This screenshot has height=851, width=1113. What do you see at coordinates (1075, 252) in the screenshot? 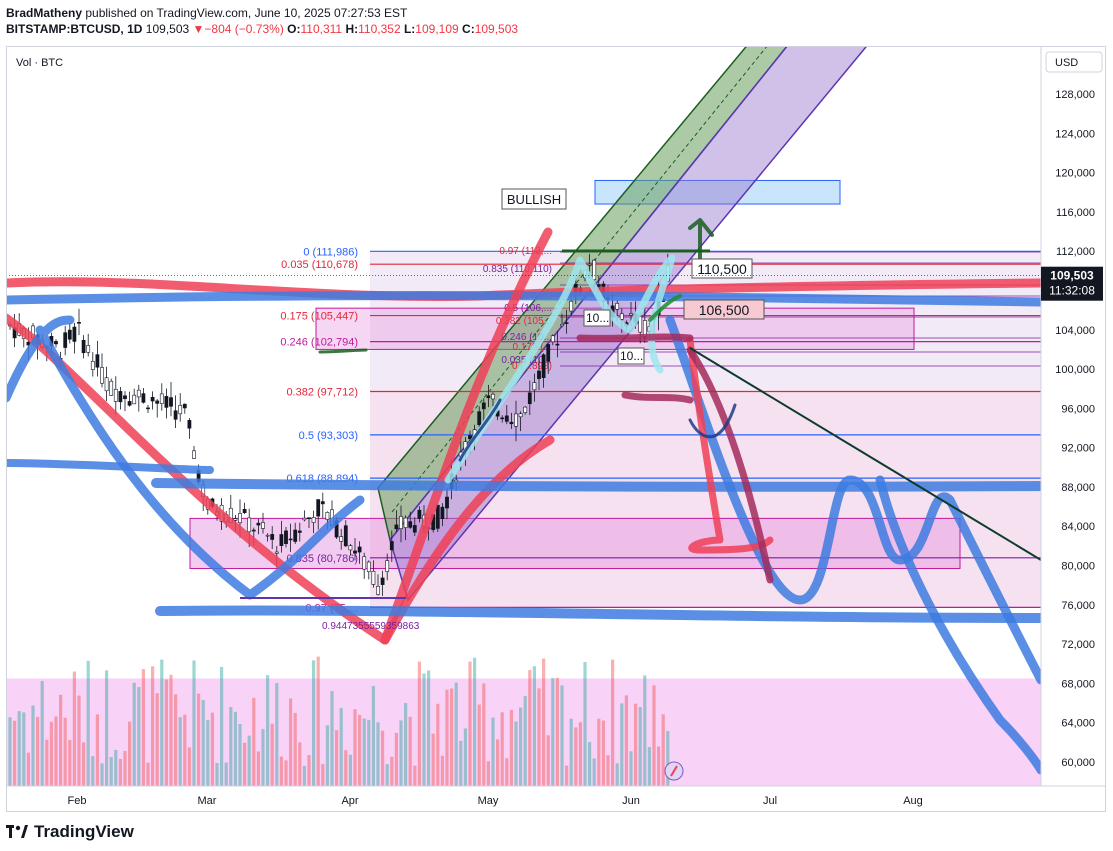
I see `y-tick-label: 112,000` at bounding box center [1075, 252].